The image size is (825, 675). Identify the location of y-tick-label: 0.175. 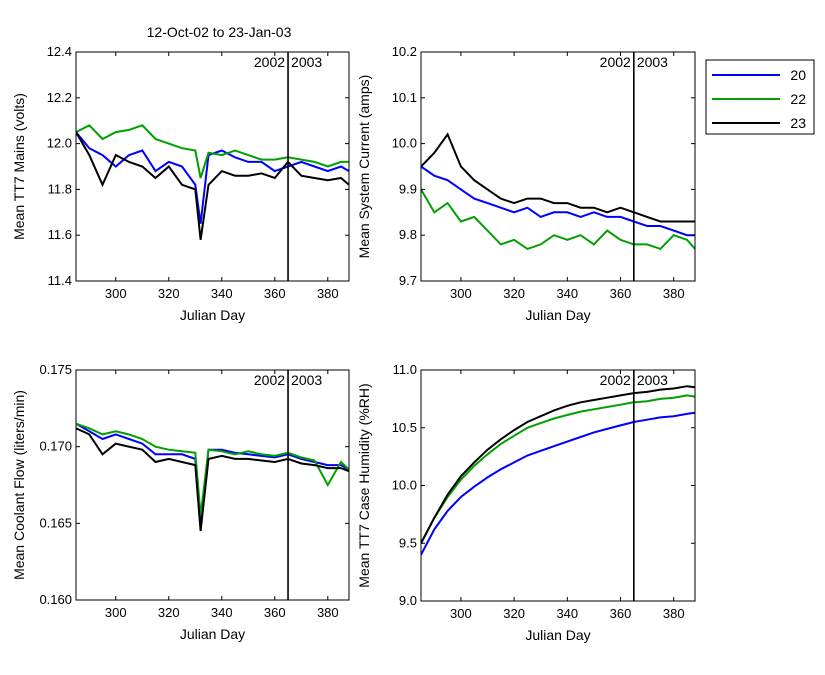
(55, 369).